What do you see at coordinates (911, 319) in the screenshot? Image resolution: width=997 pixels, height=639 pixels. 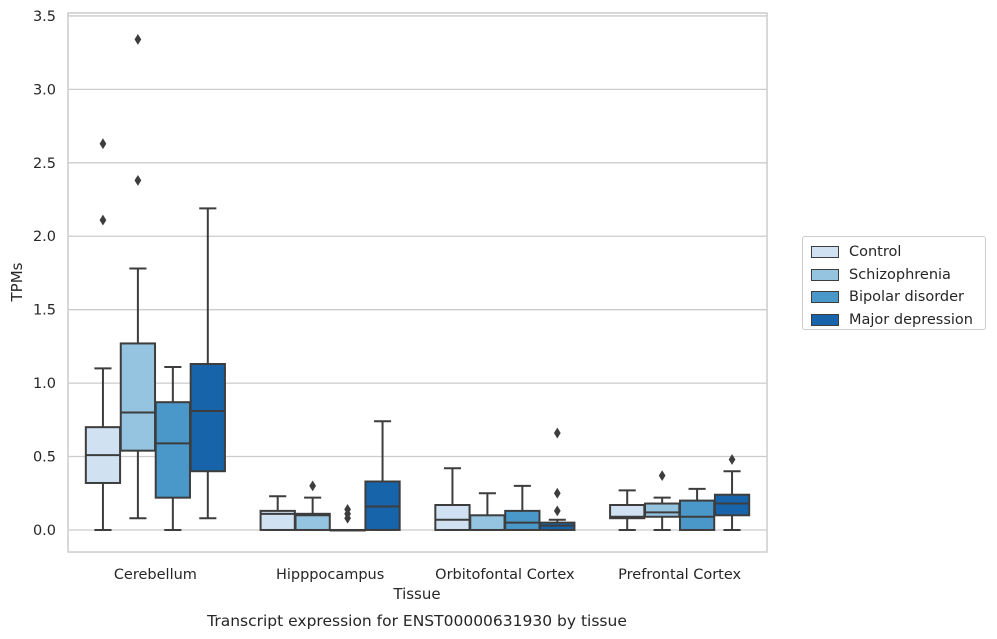 I see `legend-label: Major depression` at bounding box center [911, 319].